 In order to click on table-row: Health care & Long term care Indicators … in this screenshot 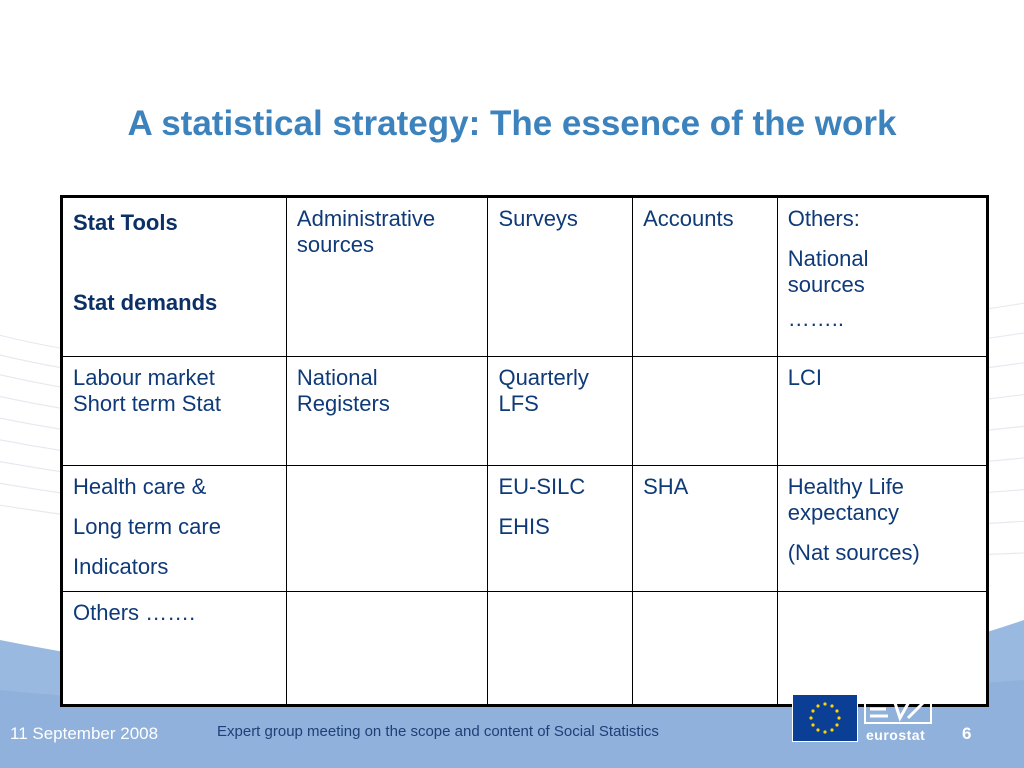, I will do `click(525, 528)`.